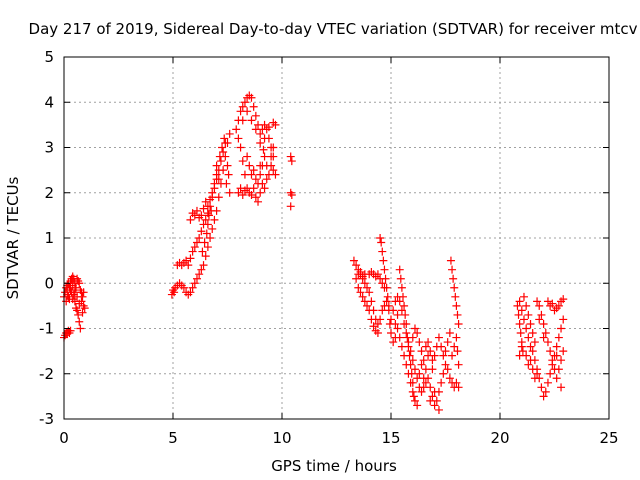  What do you see at coordinates (390, 438) in the screenshot?
I see `x-tick-label: 15` at bounding box center [390, 438].